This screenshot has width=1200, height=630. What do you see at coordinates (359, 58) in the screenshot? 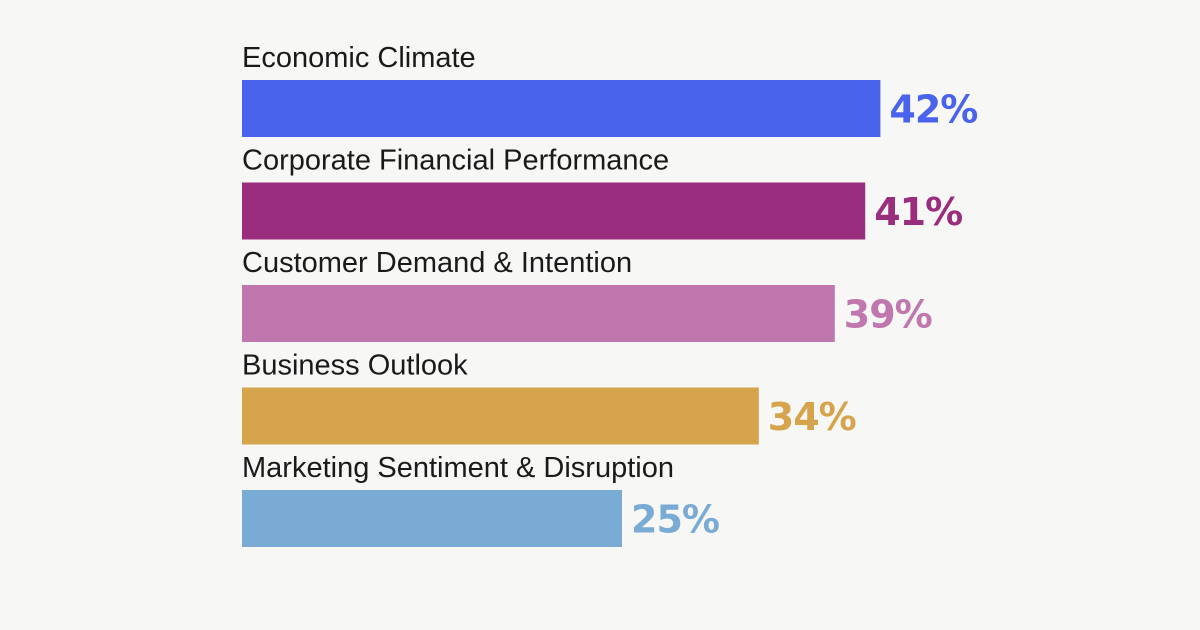
I see `category-label: Economic Climate` at bounding box center [359, 58].